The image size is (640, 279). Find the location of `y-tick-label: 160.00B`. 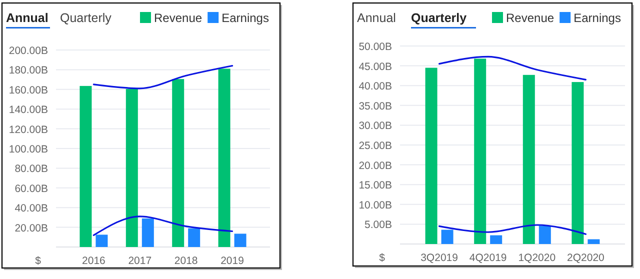

y-tick-label: 160.00B is located at coordinates (28, 90).